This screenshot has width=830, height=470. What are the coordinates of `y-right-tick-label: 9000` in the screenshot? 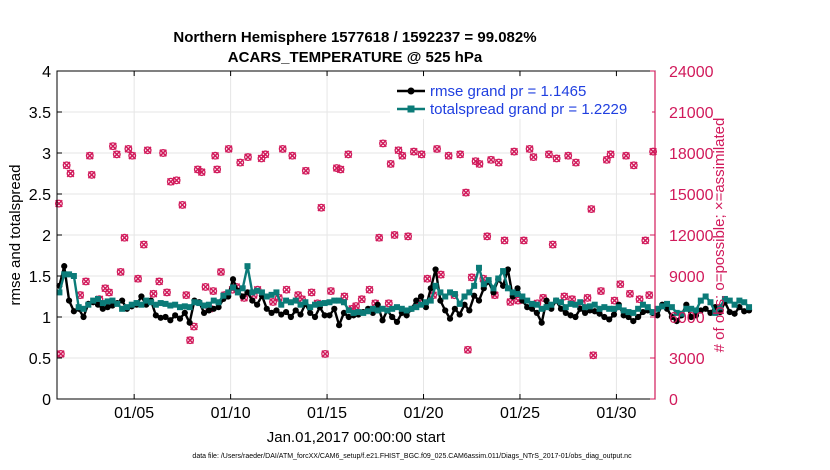 It's located at (687, 277).